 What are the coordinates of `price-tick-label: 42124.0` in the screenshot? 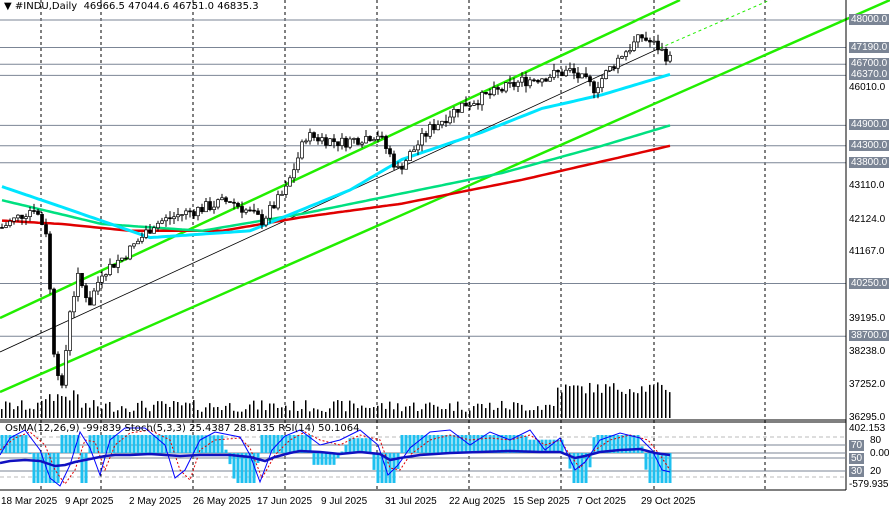 It's located at (867, 219).